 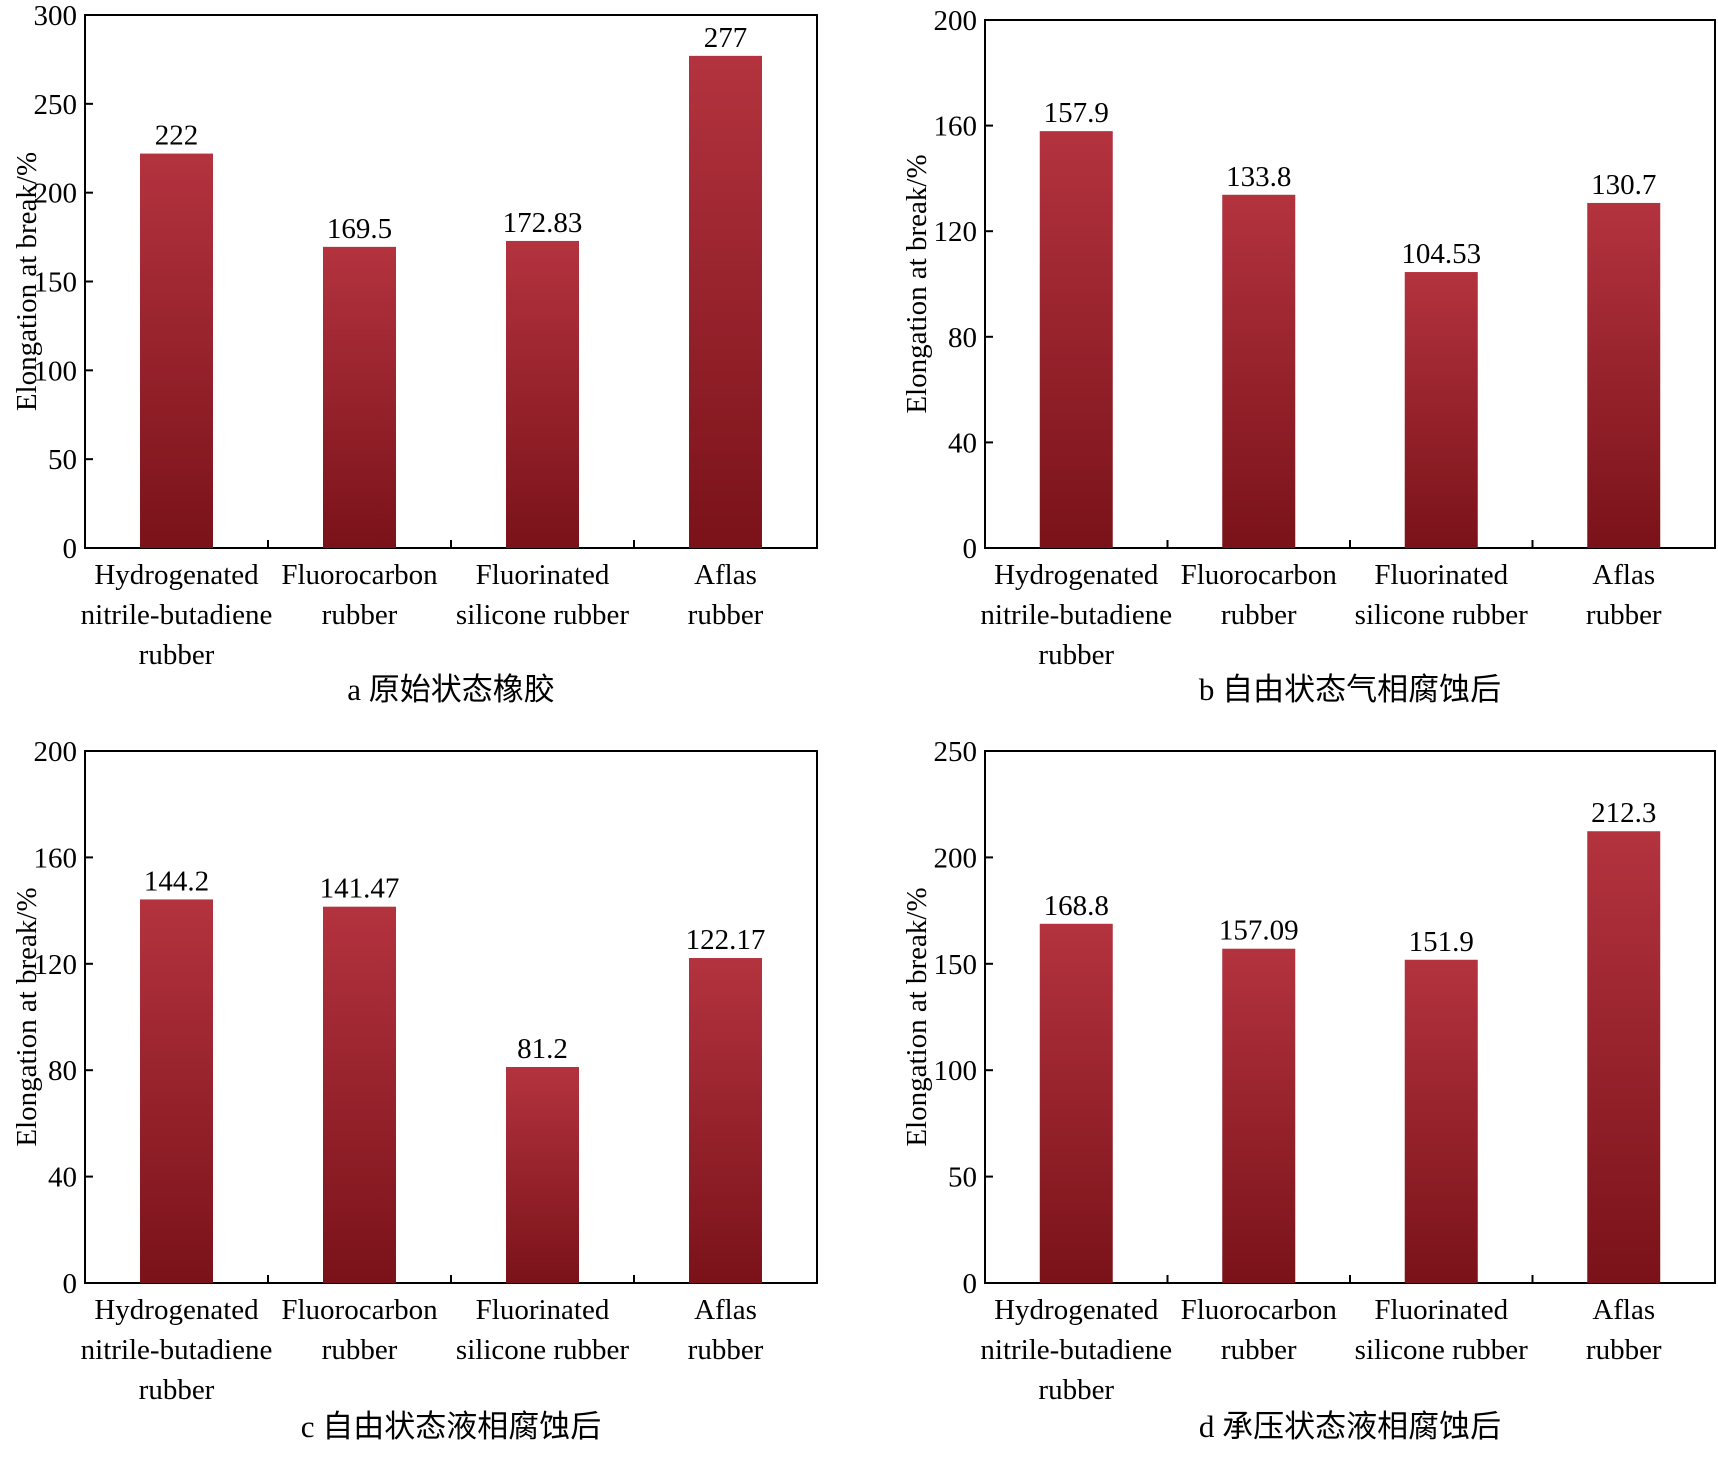 I want to click on bar-value-label: 133.8, so click(x=1258, y=177).